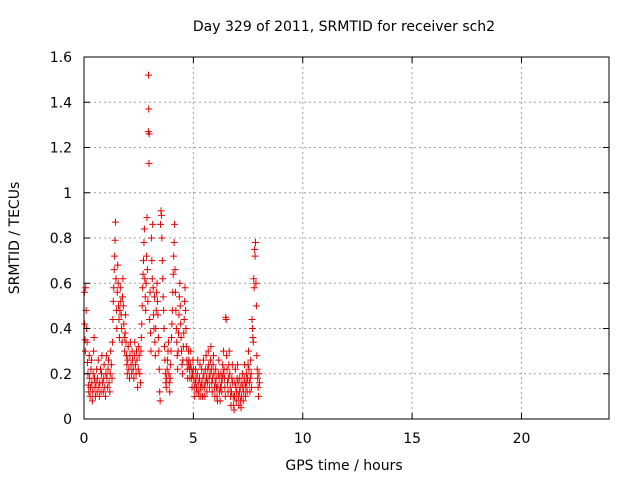 The image size is (640, 480). Describe the element at coordinates (61, 330) in the screenshot. I see `y-tick-label: 0.4` at that location.